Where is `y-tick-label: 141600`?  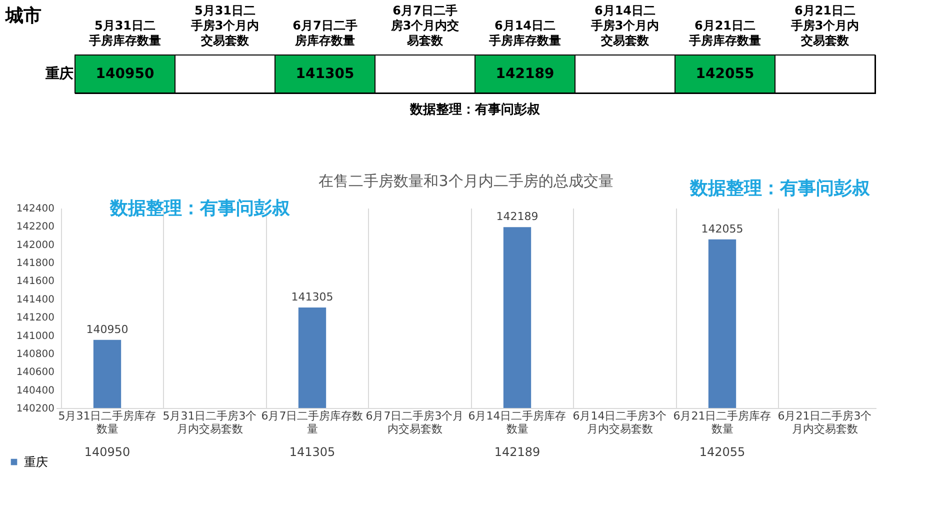
y-tick-label: 141600 is located at coordinates (35, 282).